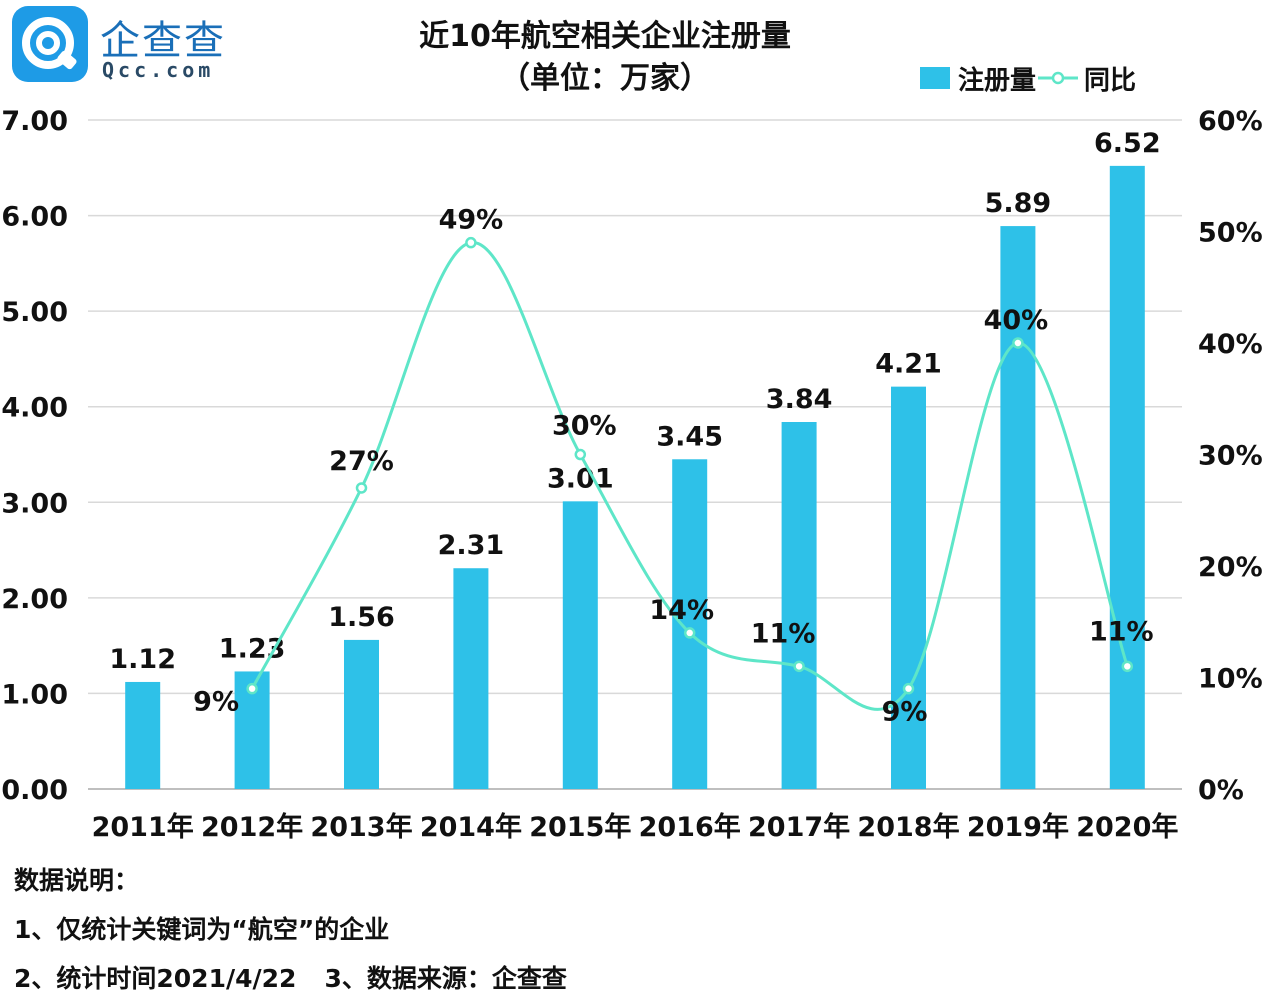 Image resolution: width=1268 pixels, height=1005 pixels. I want to click on y-left-tick-label: 0.00, so click(34, 790).